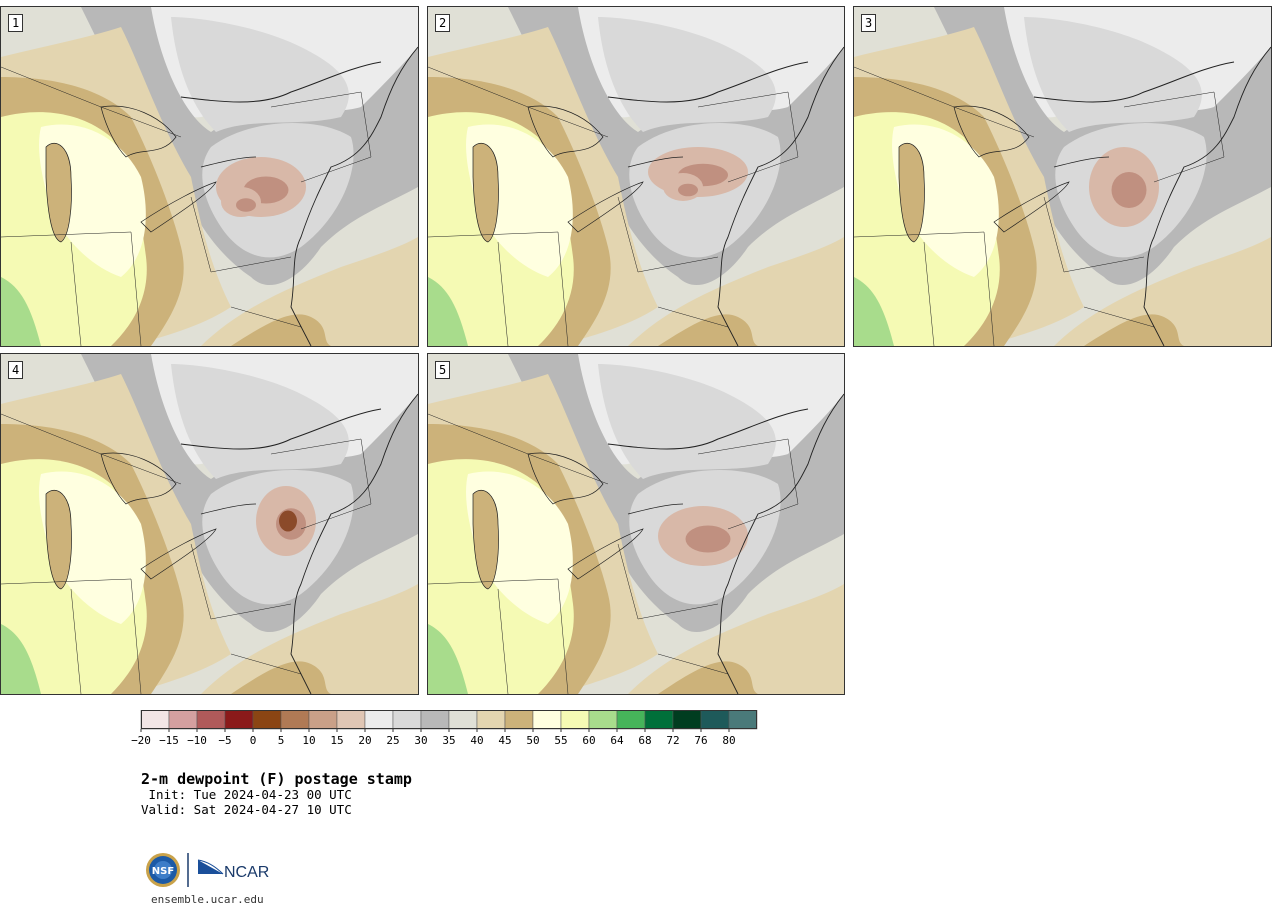 Image resolution: width=1280 pixels, height=910 pixels. What do you see at coordinates (532, 740) in the screenshot?
I see `colorbar-tick-label: 50` at bounding box center [532, 740].